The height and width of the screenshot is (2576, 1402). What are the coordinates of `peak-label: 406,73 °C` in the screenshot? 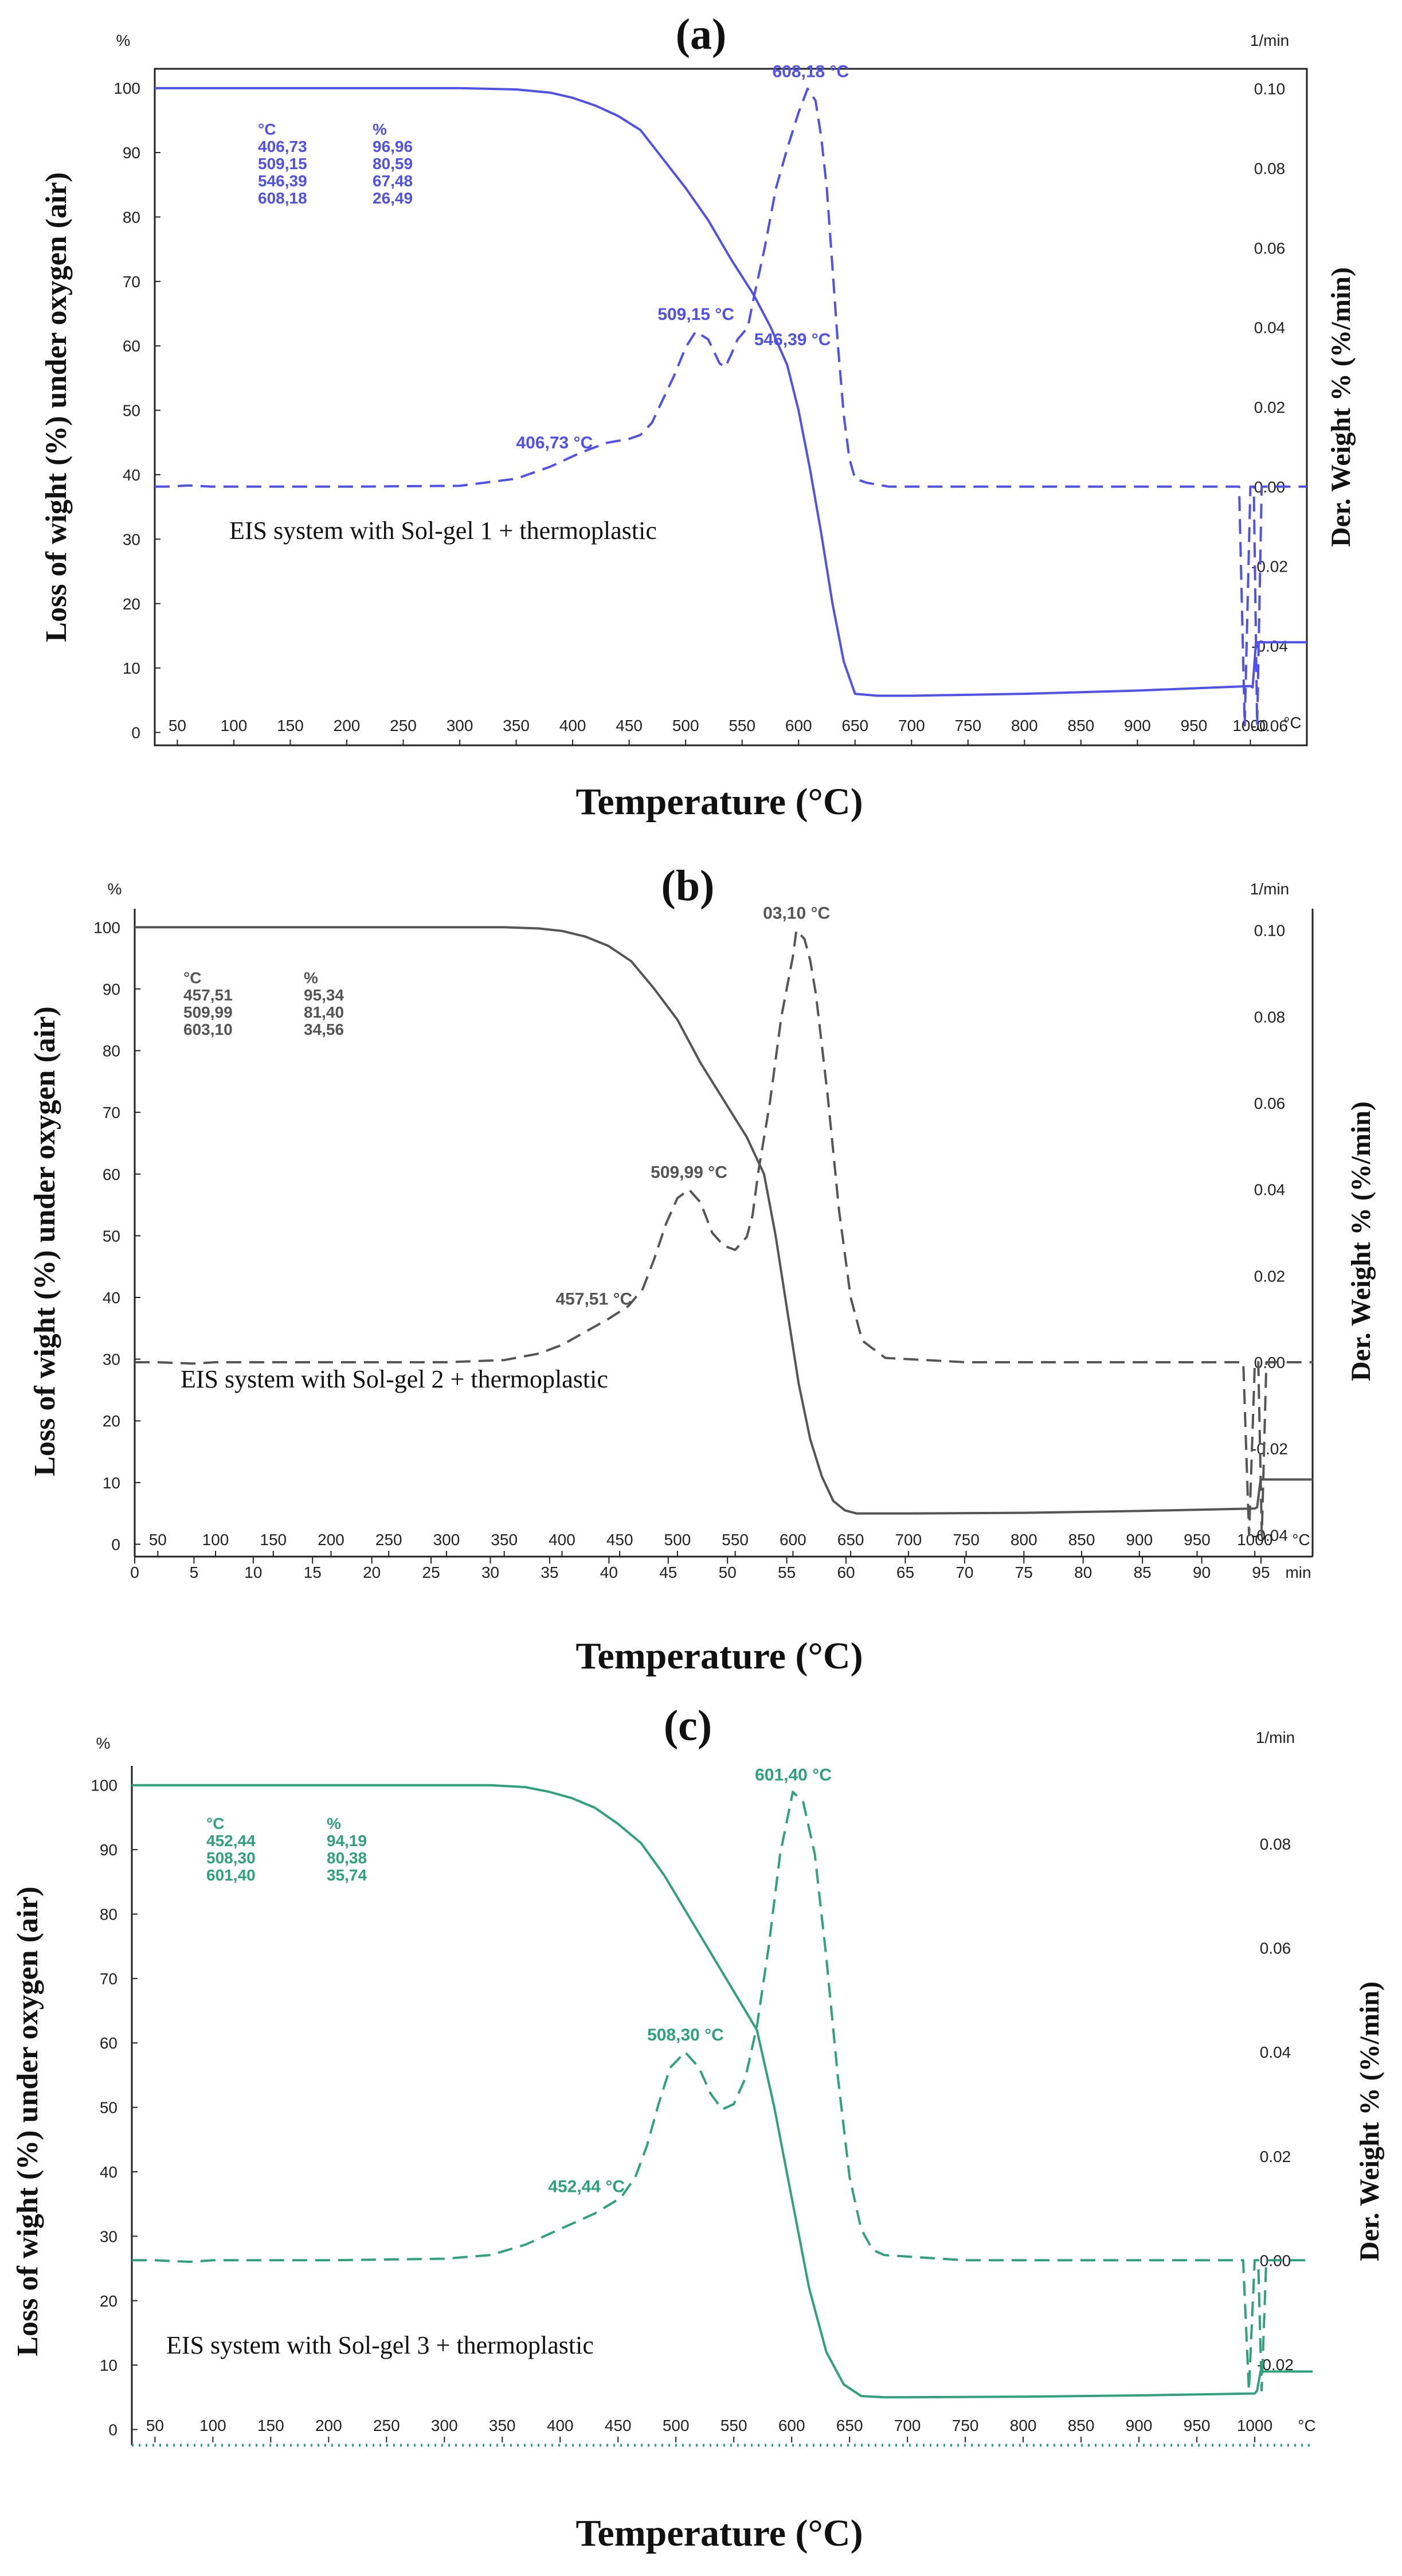 It's located at (554, 442).